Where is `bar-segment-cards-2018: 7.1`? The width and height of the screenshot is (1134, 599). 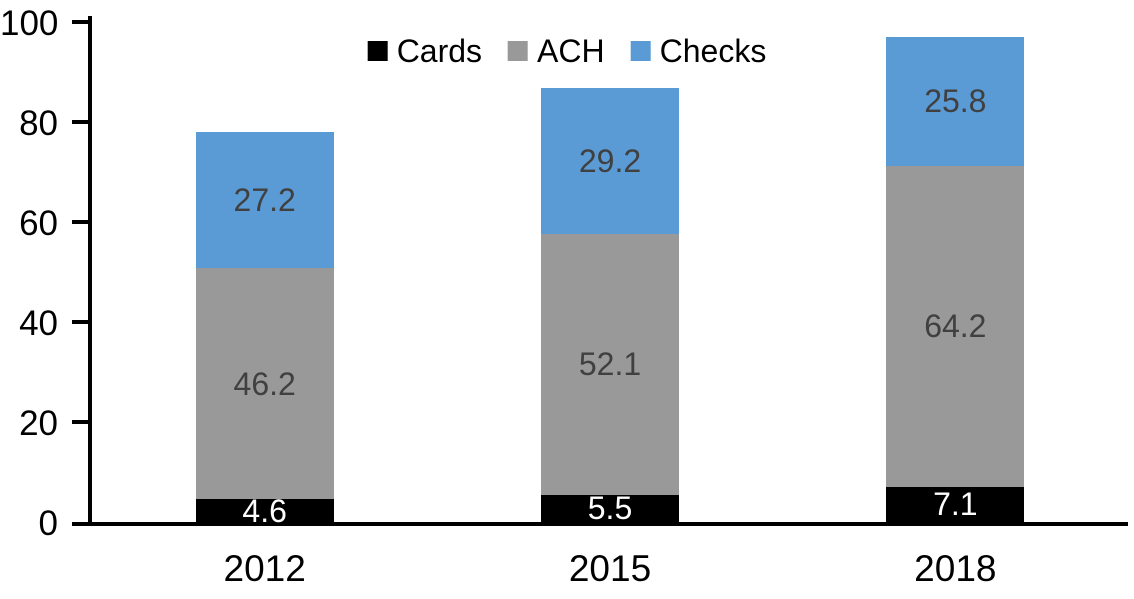 bar-segment-cards-2018: 7.1 is located at coordinates (955, 504).